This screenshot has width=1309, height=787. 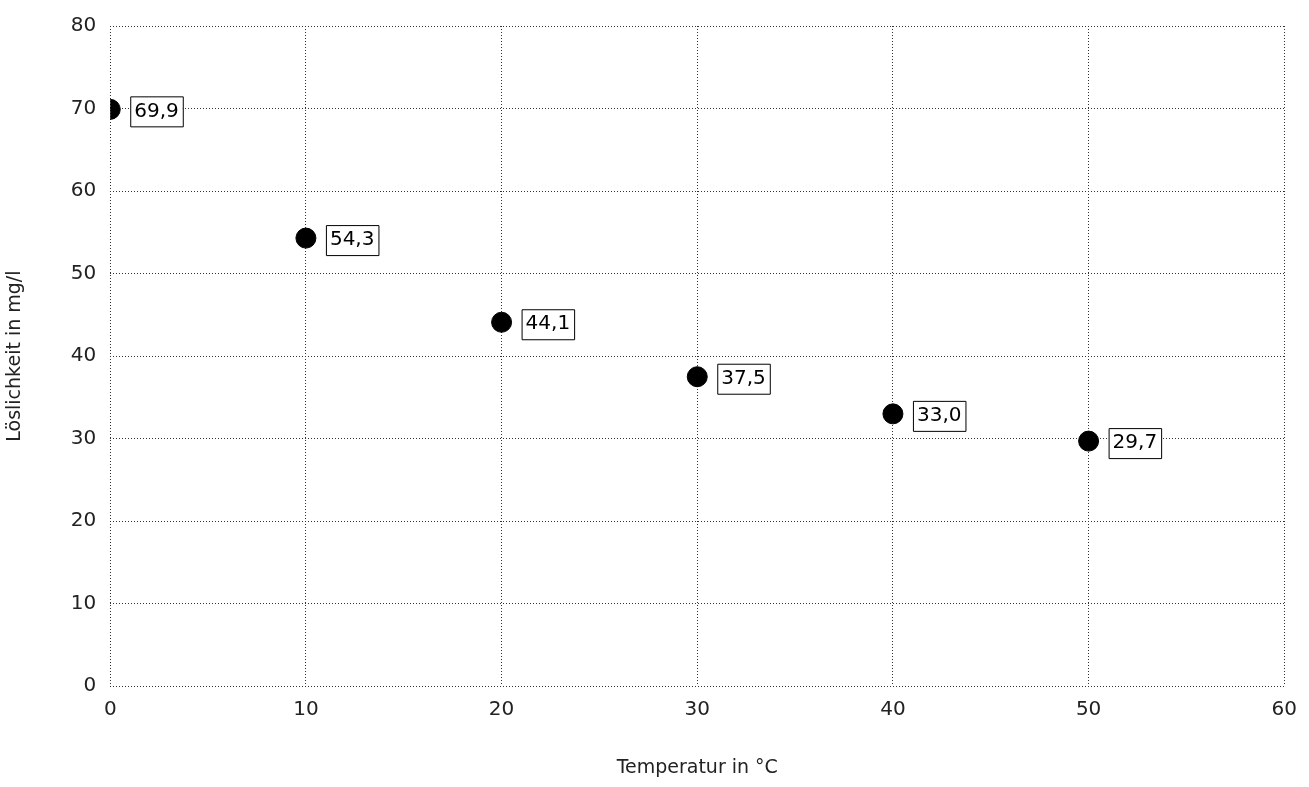 What do you see at coordinates (110, 708) in the screenshot?
I see `x-tick-label: 0` at bounding box center [110, 708].